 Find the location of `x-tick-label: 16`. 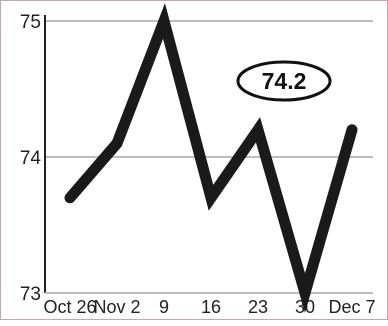

x-tick-label: 16 is located at coordinates (211, 307).